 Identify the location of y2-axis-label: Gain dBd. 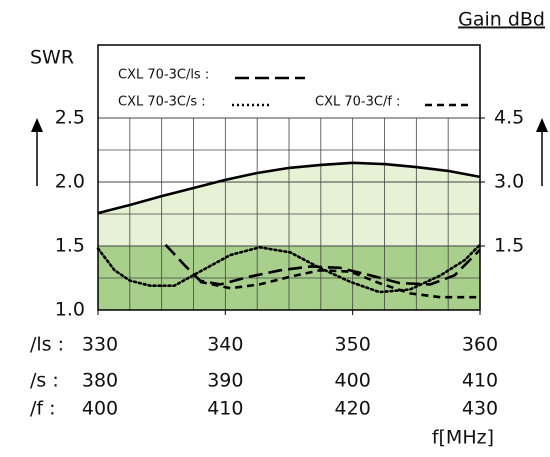
(501, 20).